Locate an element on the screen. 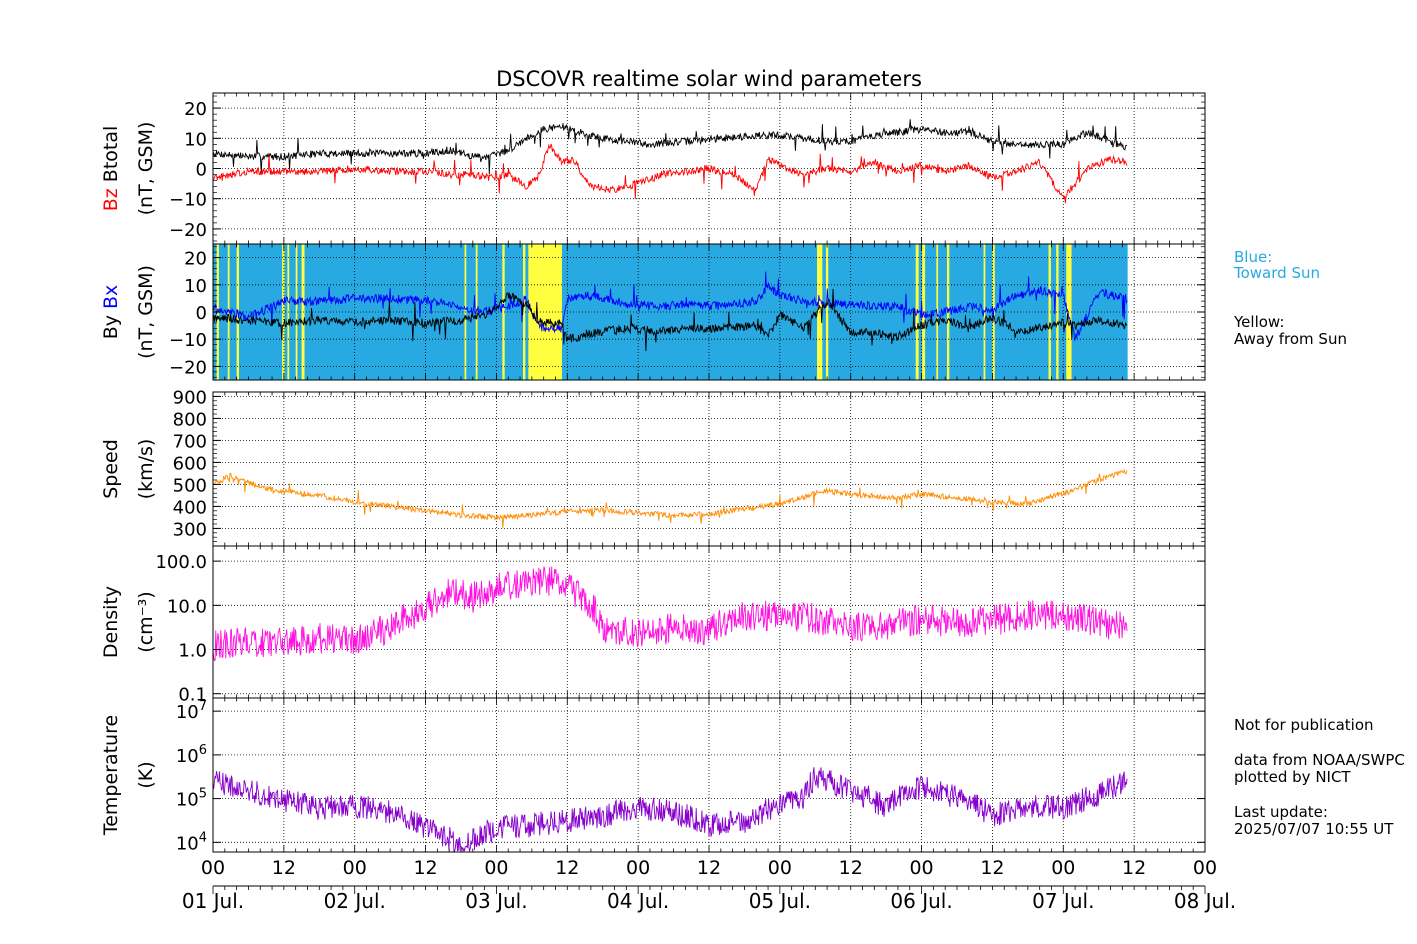 The width and height of the screenshot is (1417, 944). note-plotted-by: plotted by NICT is located at coordinates (1292, 777).